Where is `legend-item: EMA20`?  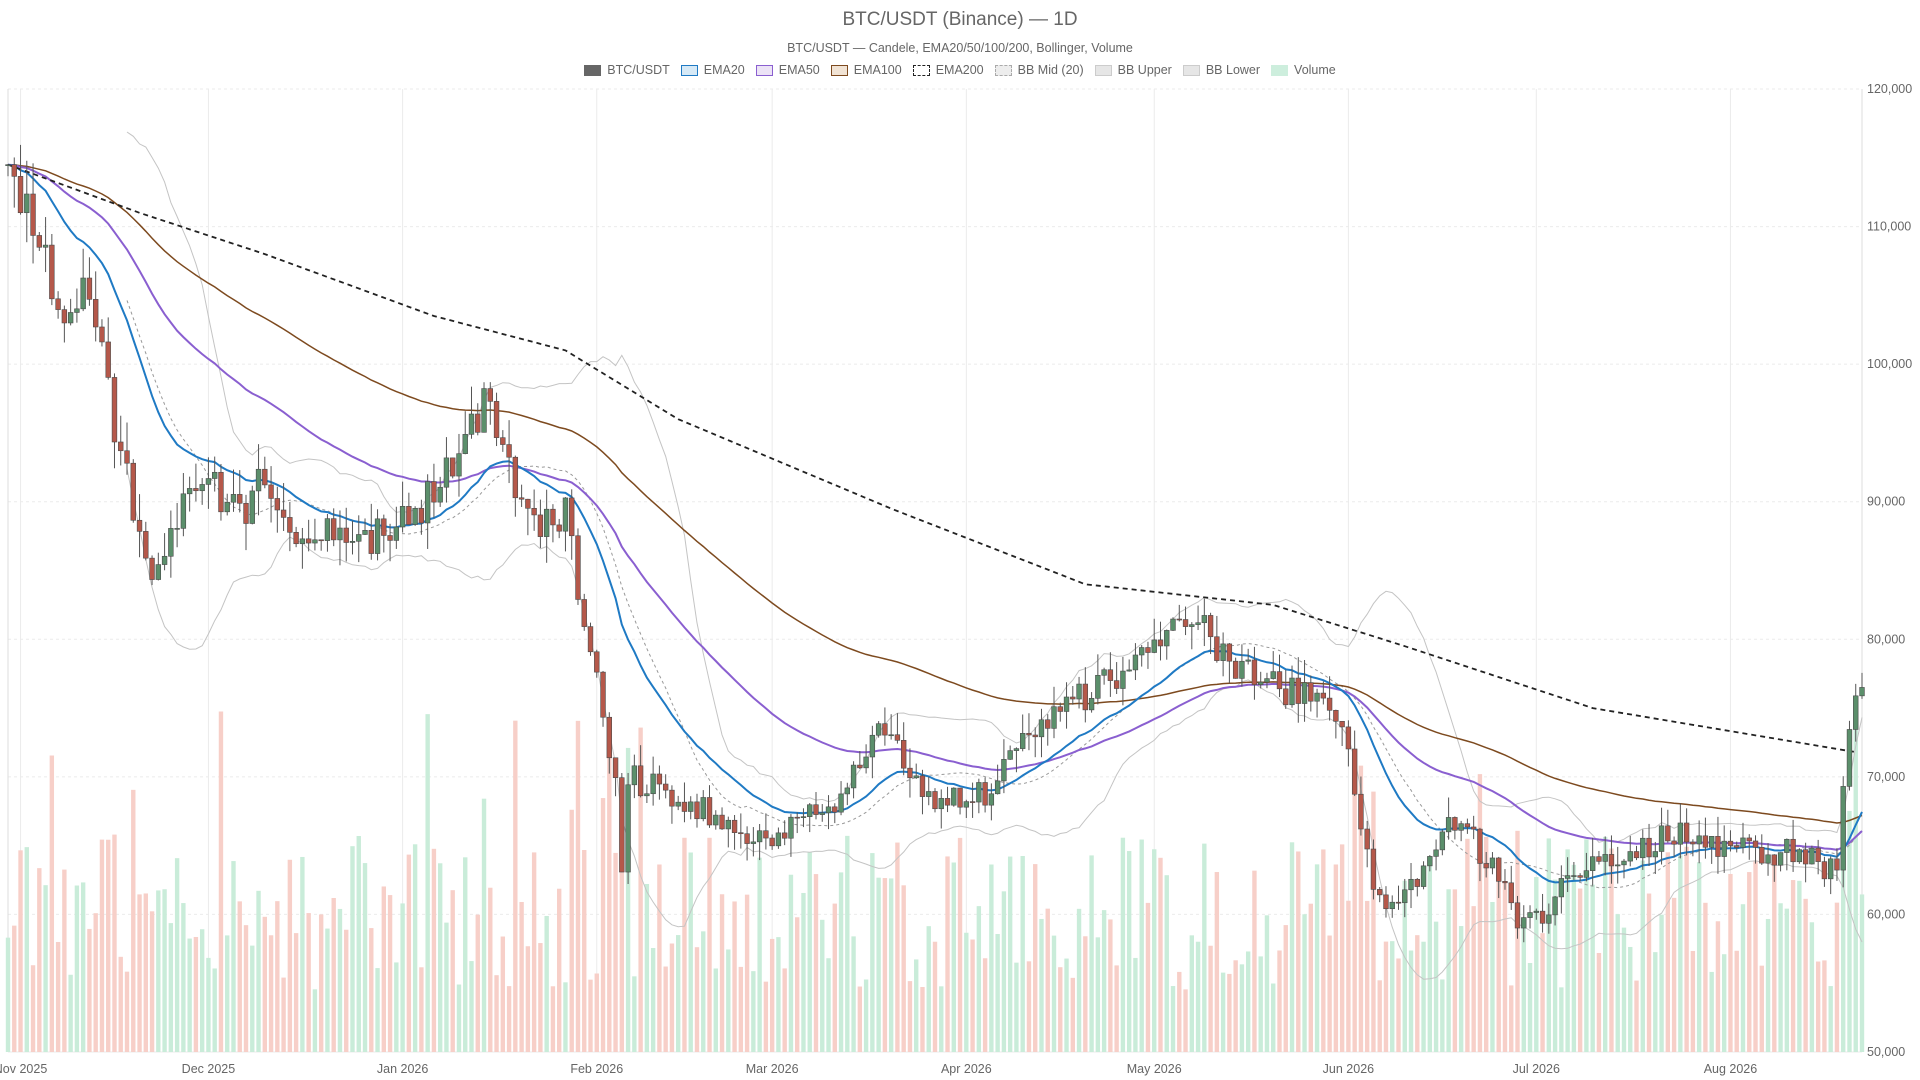
legend-item: EMA20 is located at coordinates (712, 70).